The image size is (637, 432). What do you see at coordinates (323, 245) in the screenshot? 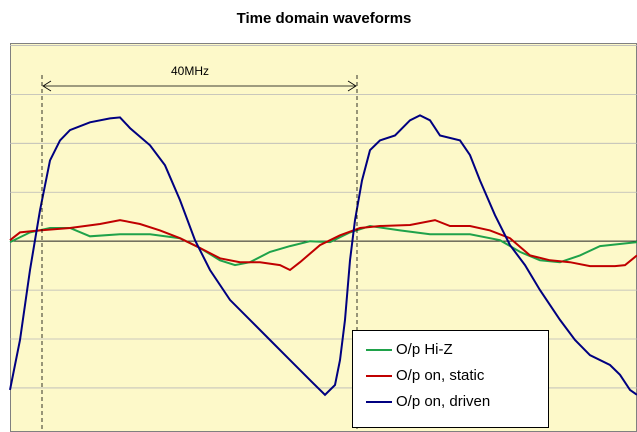
I see `series-line` at bounding box center [323, 245].